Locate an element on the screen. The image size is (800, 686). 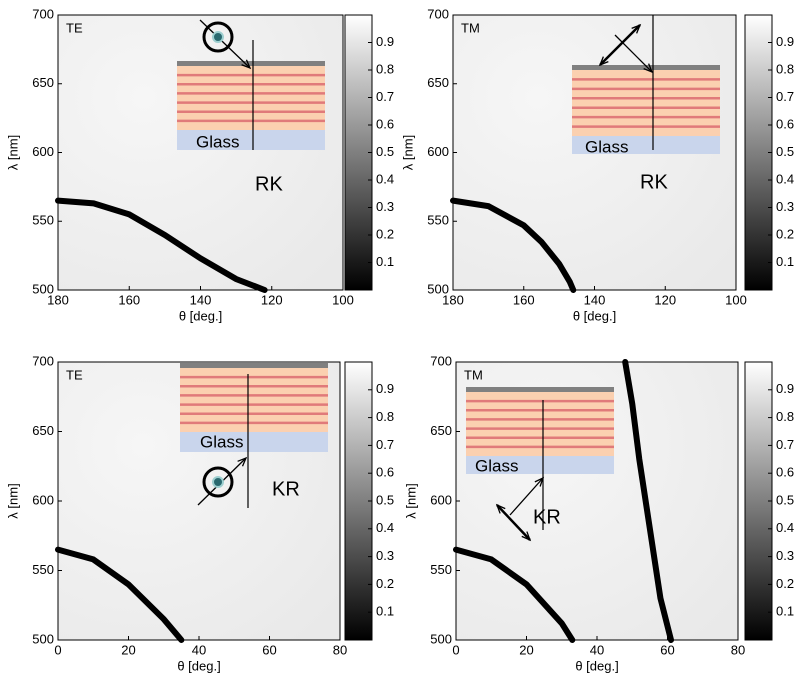
polarization-label: TE is located at coordinates (74, 374).